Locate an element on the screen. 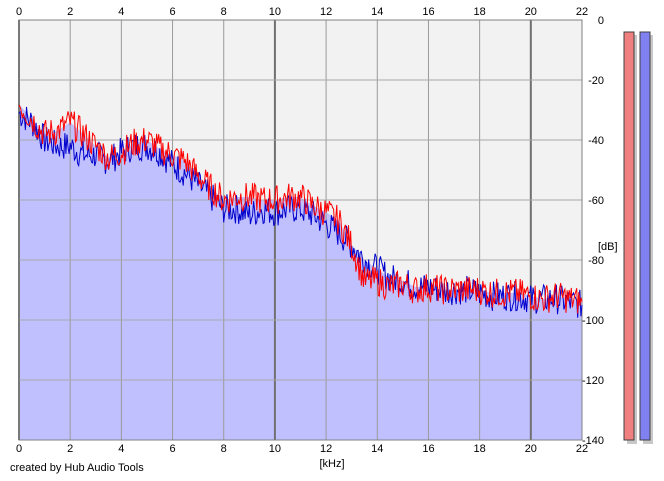 The width and height of the screenshot is (664, 481). y-tick-label: -60 is located at coordinates (596, 201).